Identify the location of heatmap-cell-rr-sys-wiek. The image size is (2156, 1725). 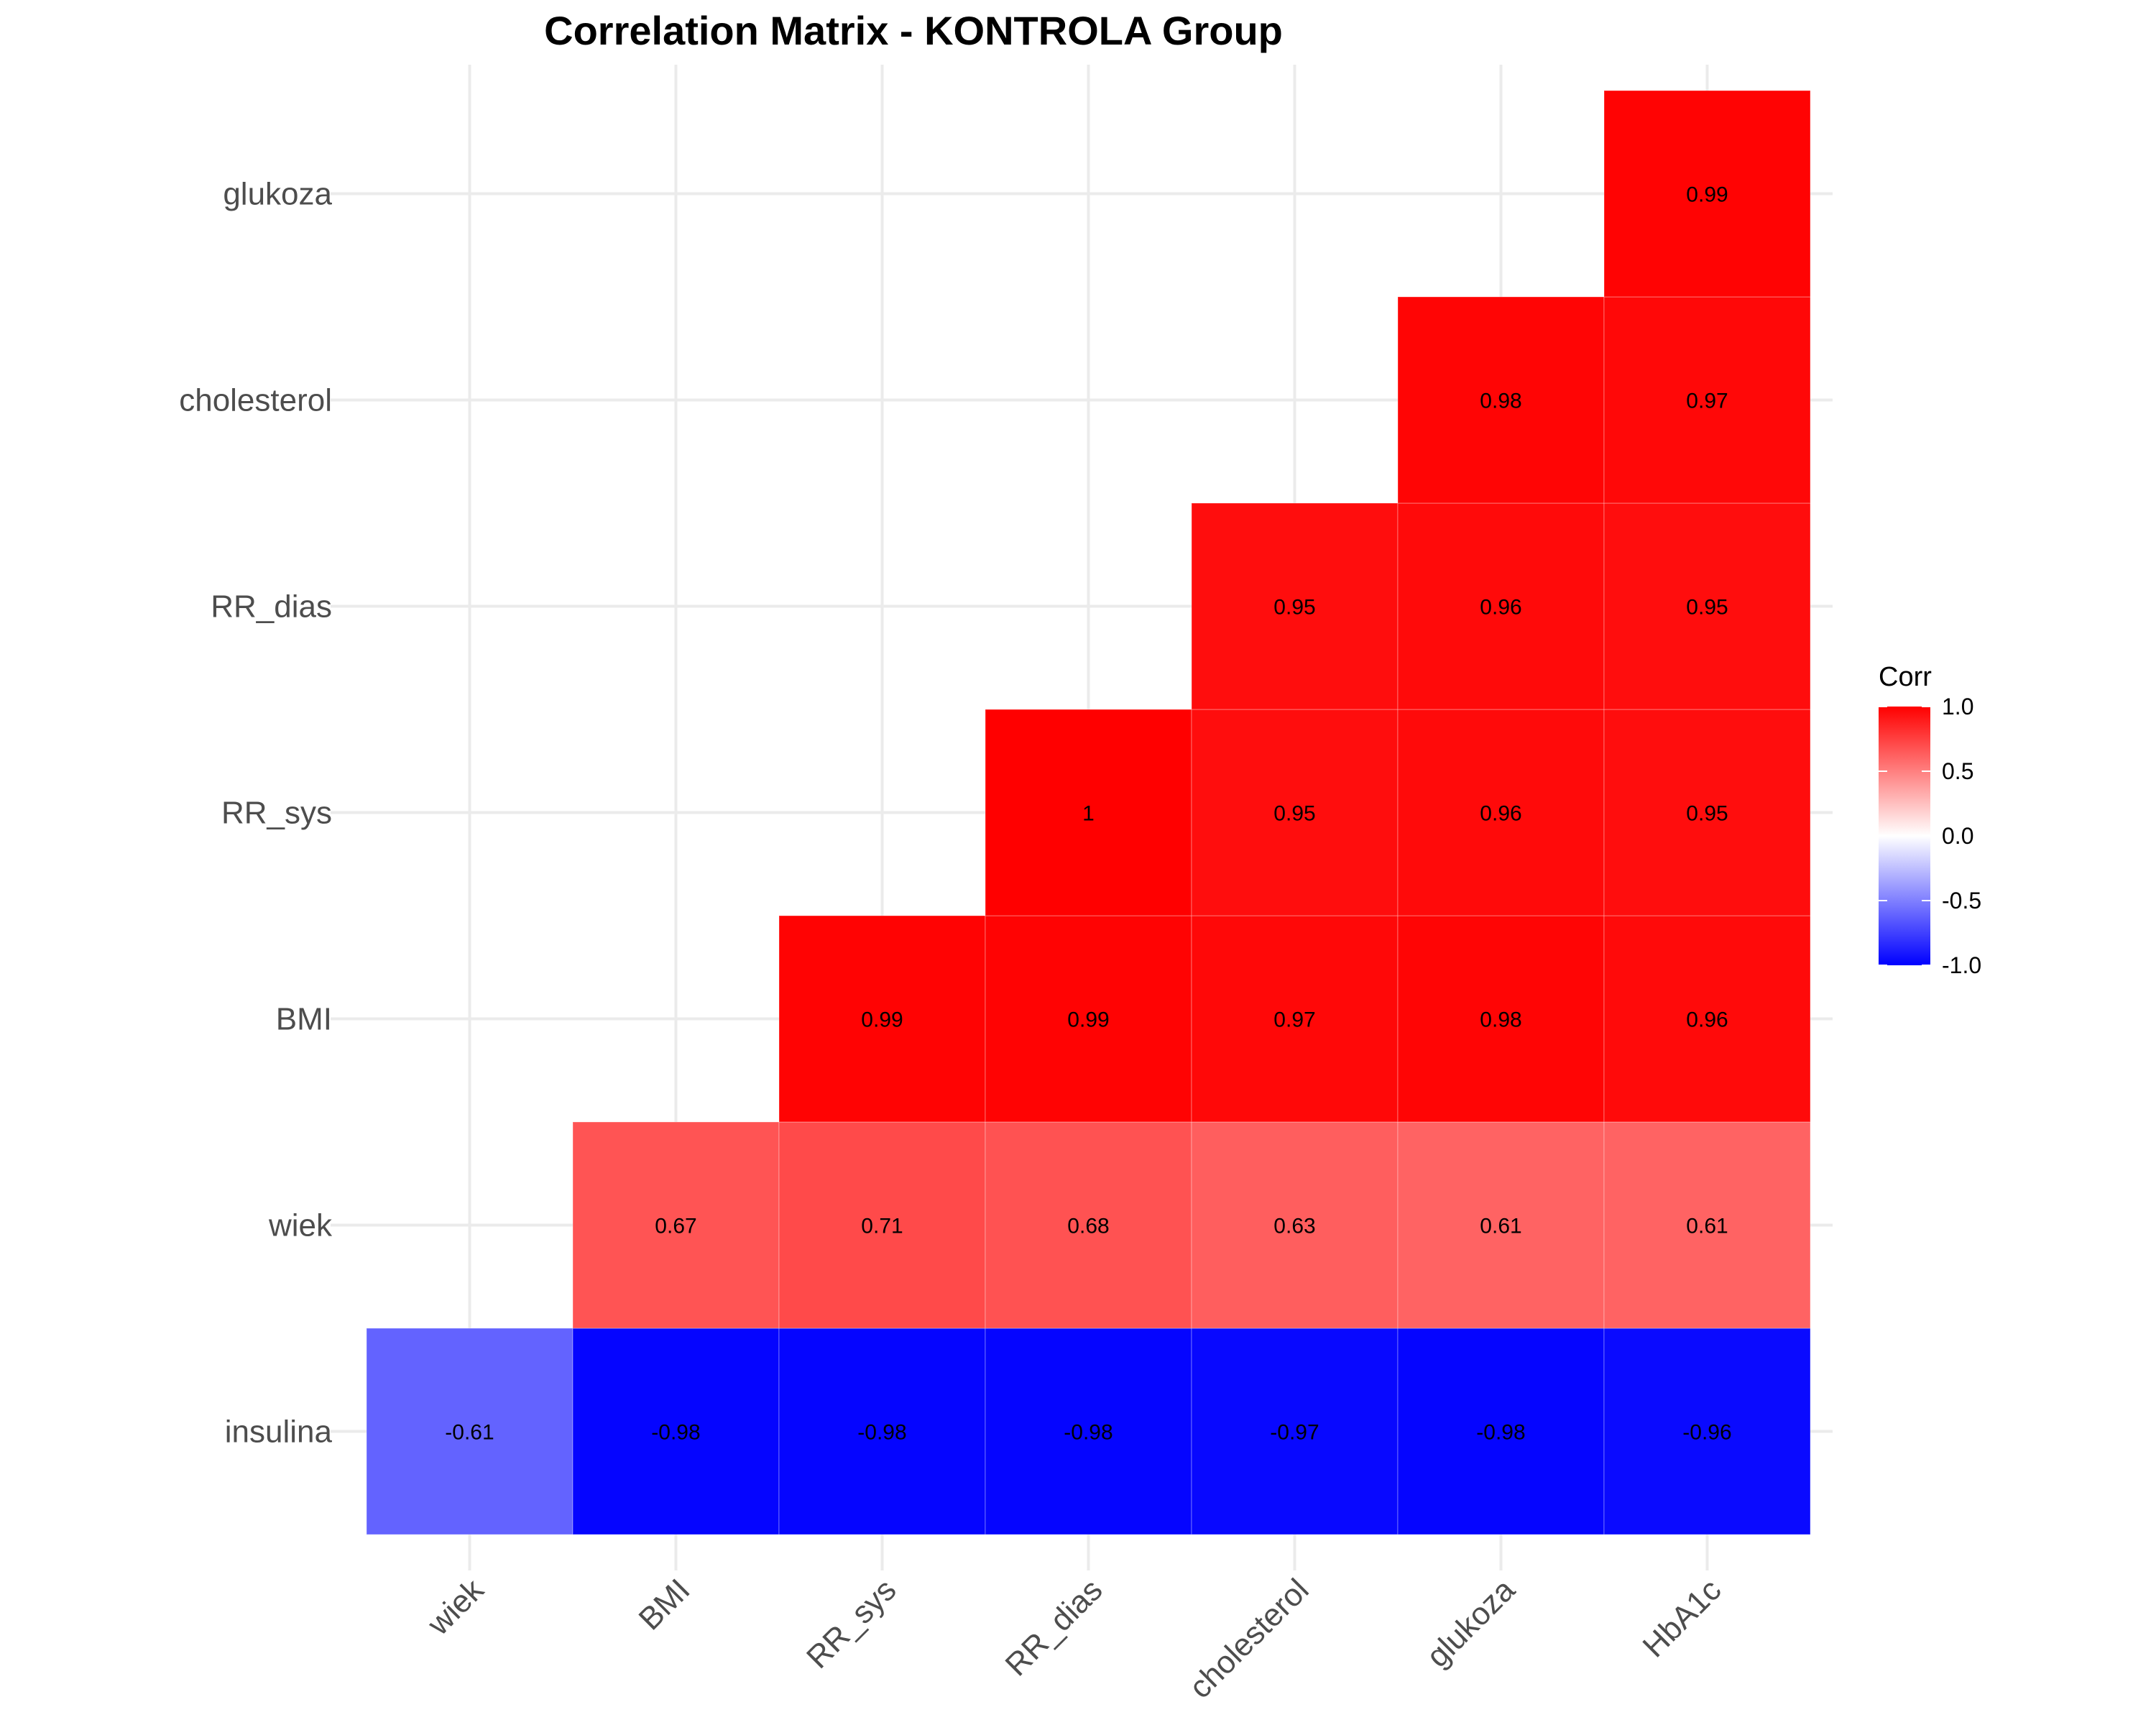
(882, 1225).